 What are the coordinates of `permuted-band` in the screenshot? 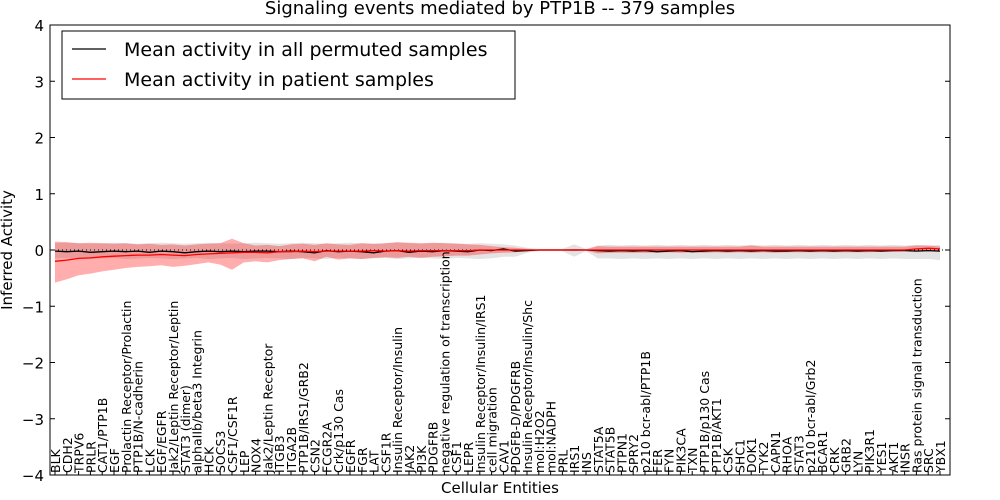 It's located at (497, 251).